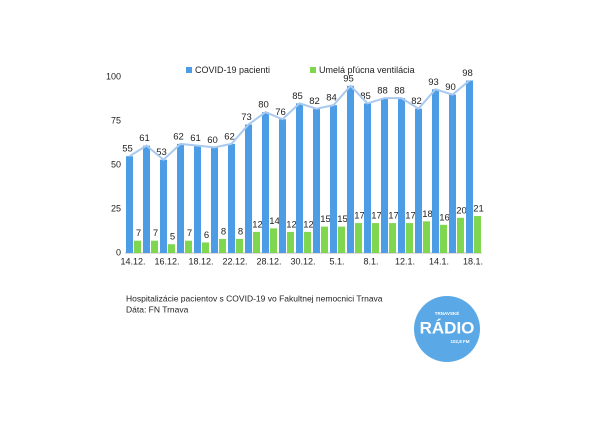  What do you see at coordinates (246, 117) in the screenshot?
I see `value-label: 73` at bounding box center [246, 117].